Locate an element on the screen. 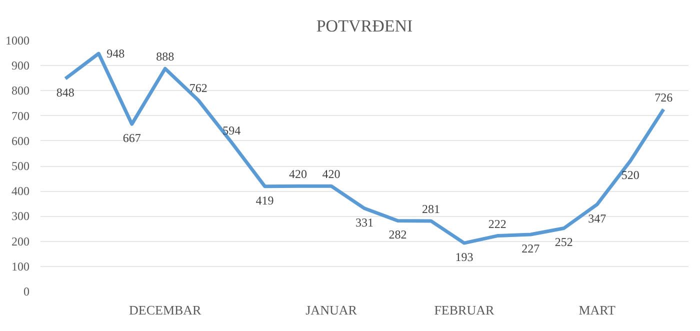 The width and height of the screenshot is (700, 331). data-label: 948 is located at coordinates (115, 53).